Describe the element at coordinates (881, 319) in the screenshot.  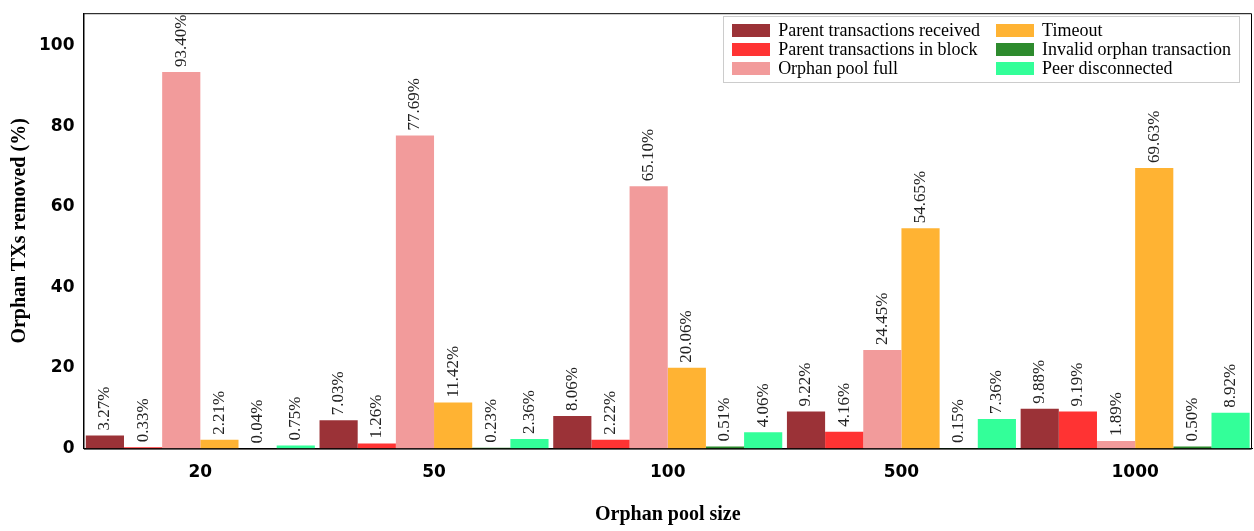
I see `data-label: 24.45%` at that location.